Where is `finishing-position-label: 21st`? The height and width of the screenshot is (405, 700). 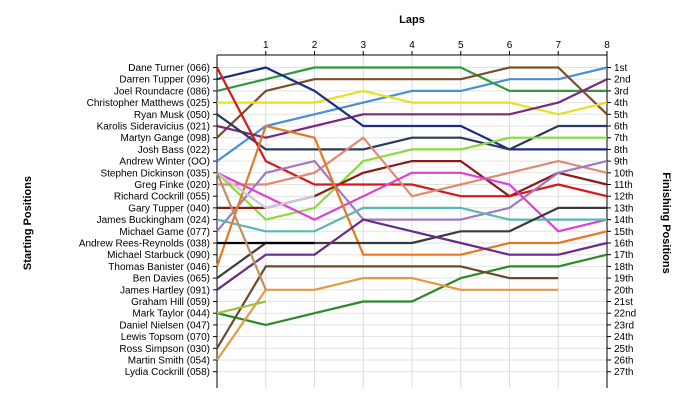
finishing-position-label: 21st is located at coordinates (623, 302).